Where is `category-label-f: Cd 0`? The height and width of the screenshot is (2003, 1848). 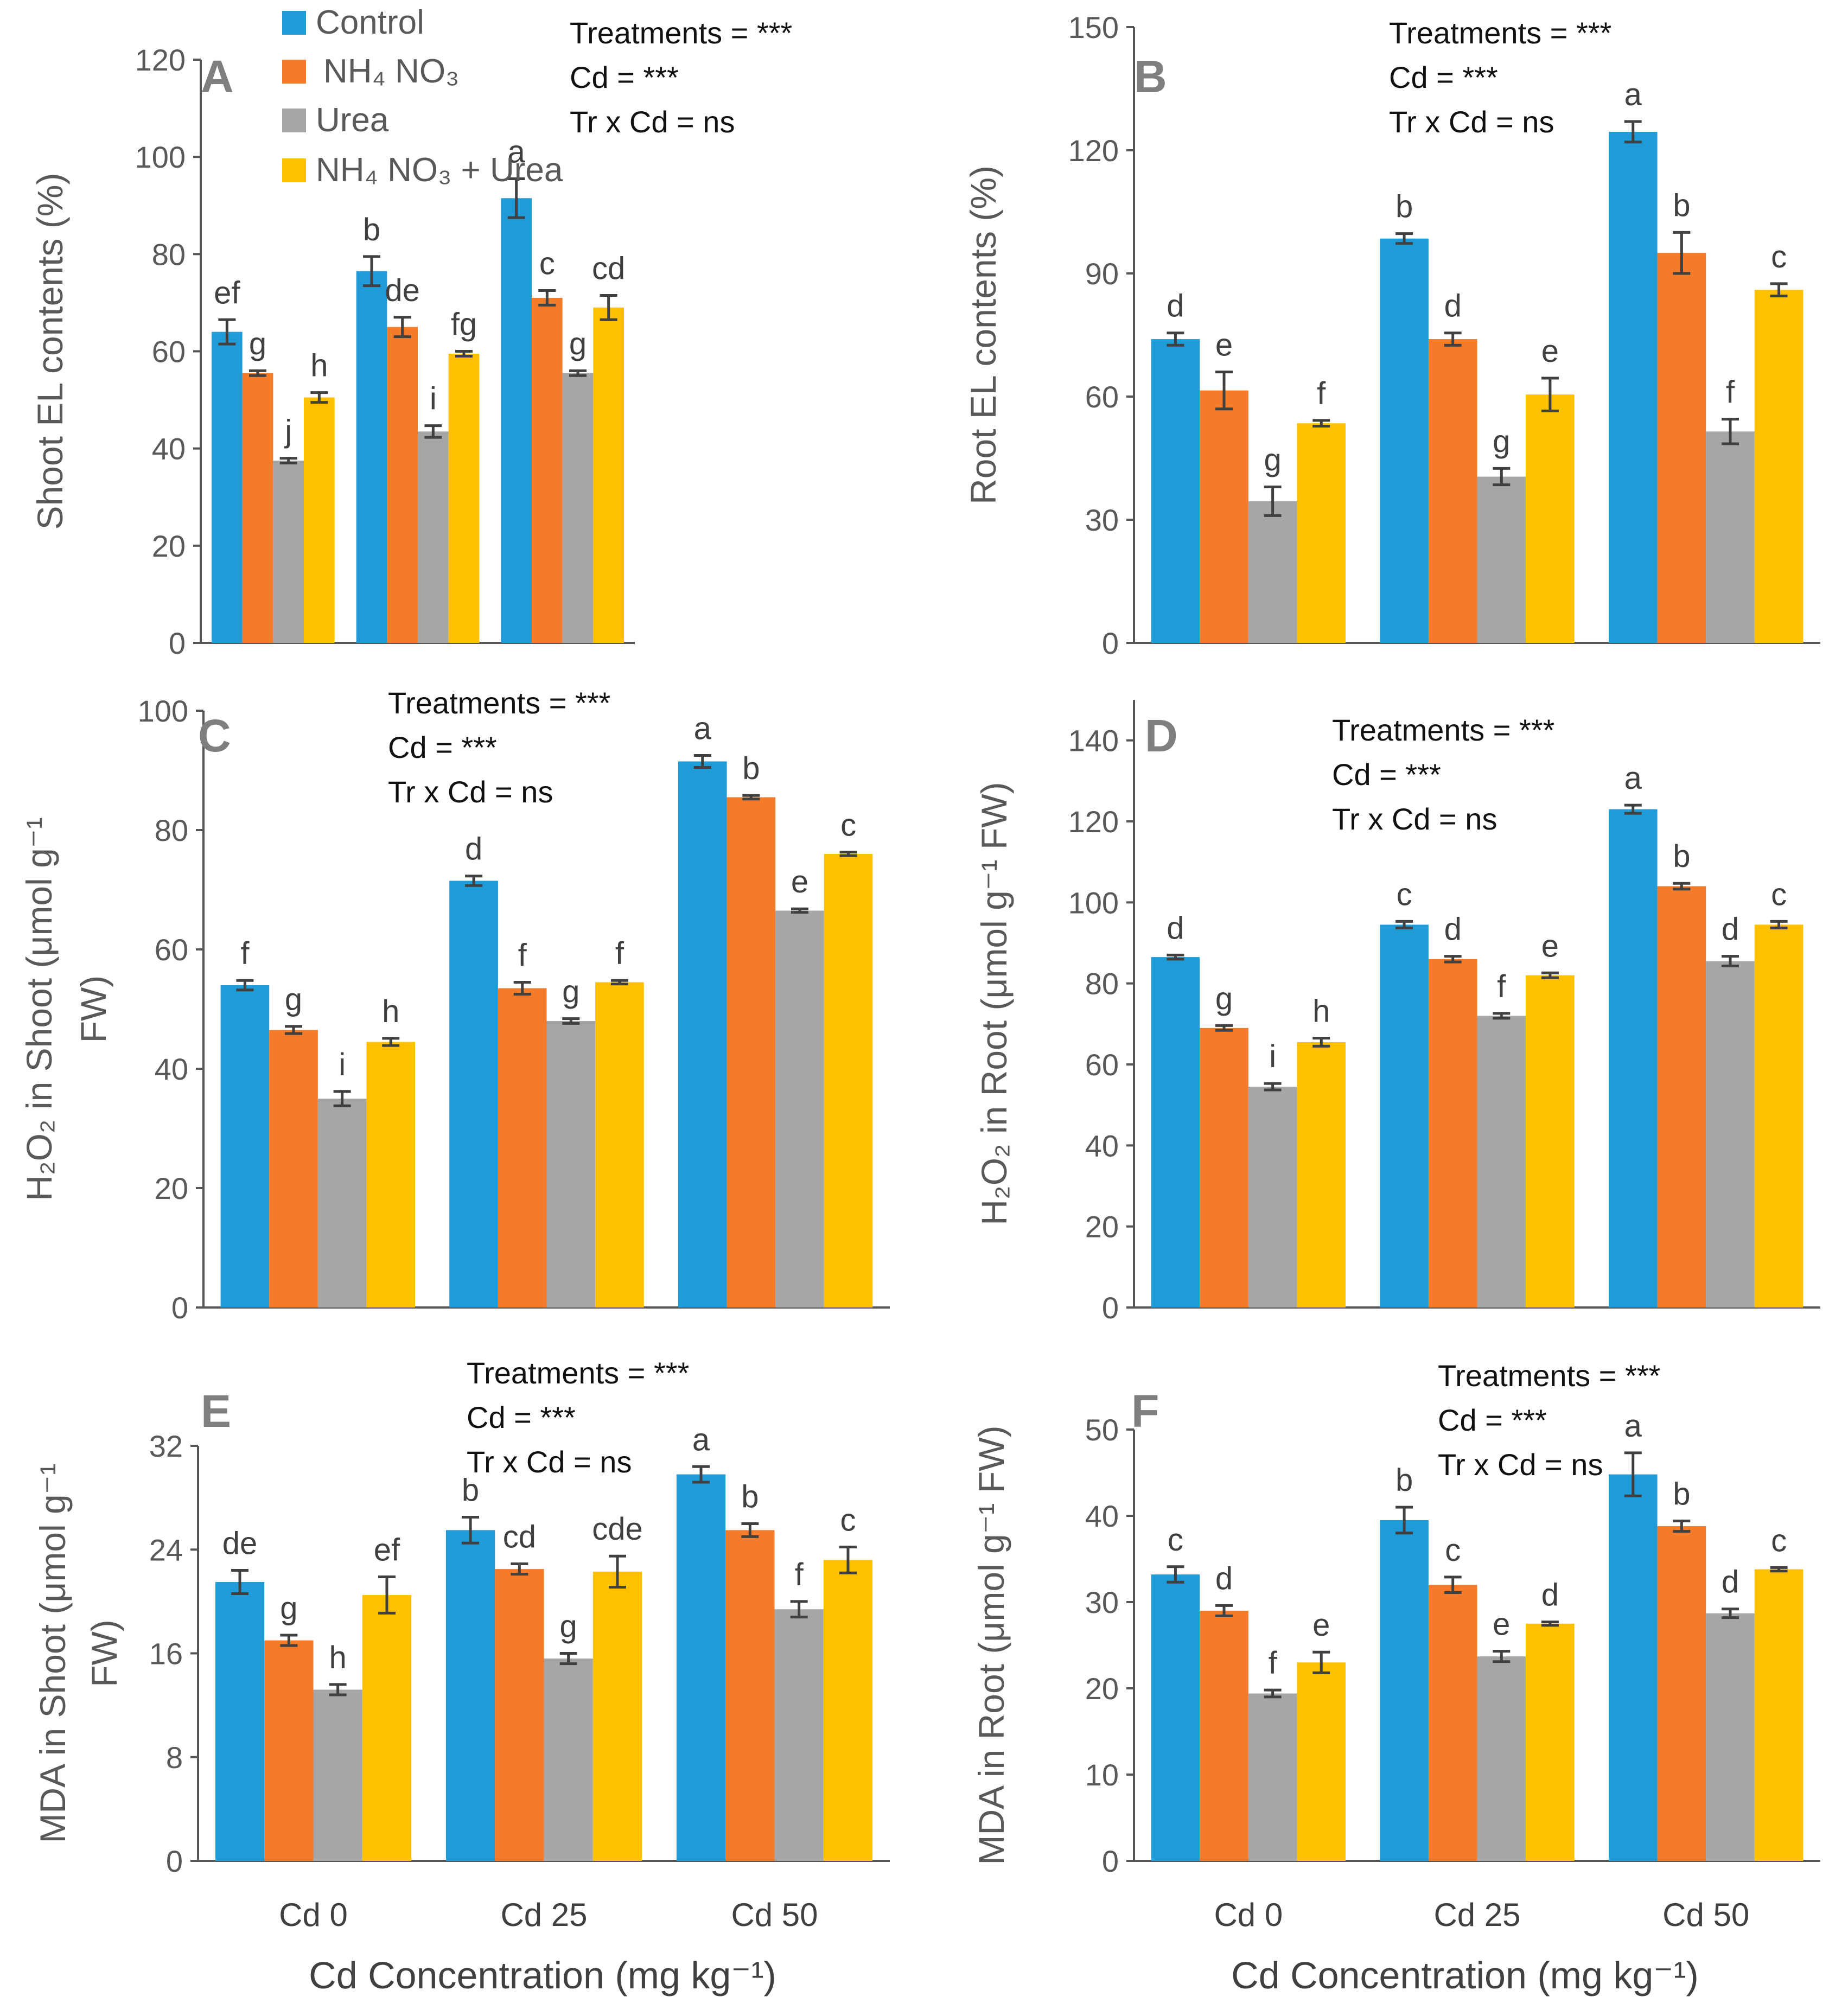
category-label-f: Cd 0 is located at coordinates (1248, 1915).